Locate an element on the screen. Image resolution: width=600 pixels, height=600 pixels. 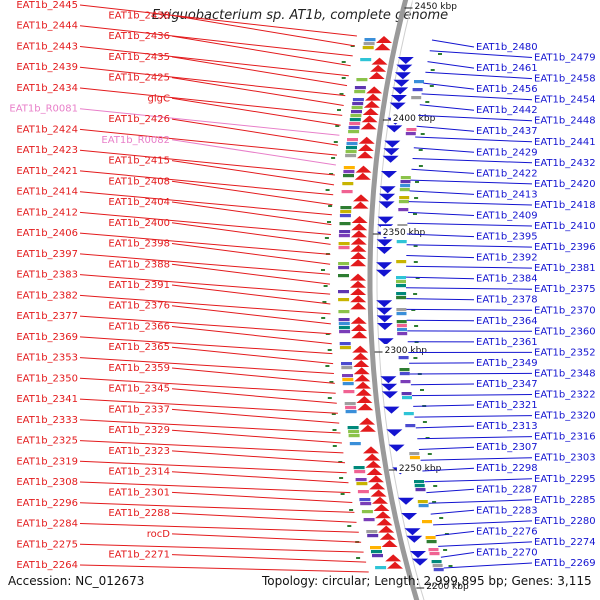
left-gene-label: glgC is located at coordinates (159, 98).